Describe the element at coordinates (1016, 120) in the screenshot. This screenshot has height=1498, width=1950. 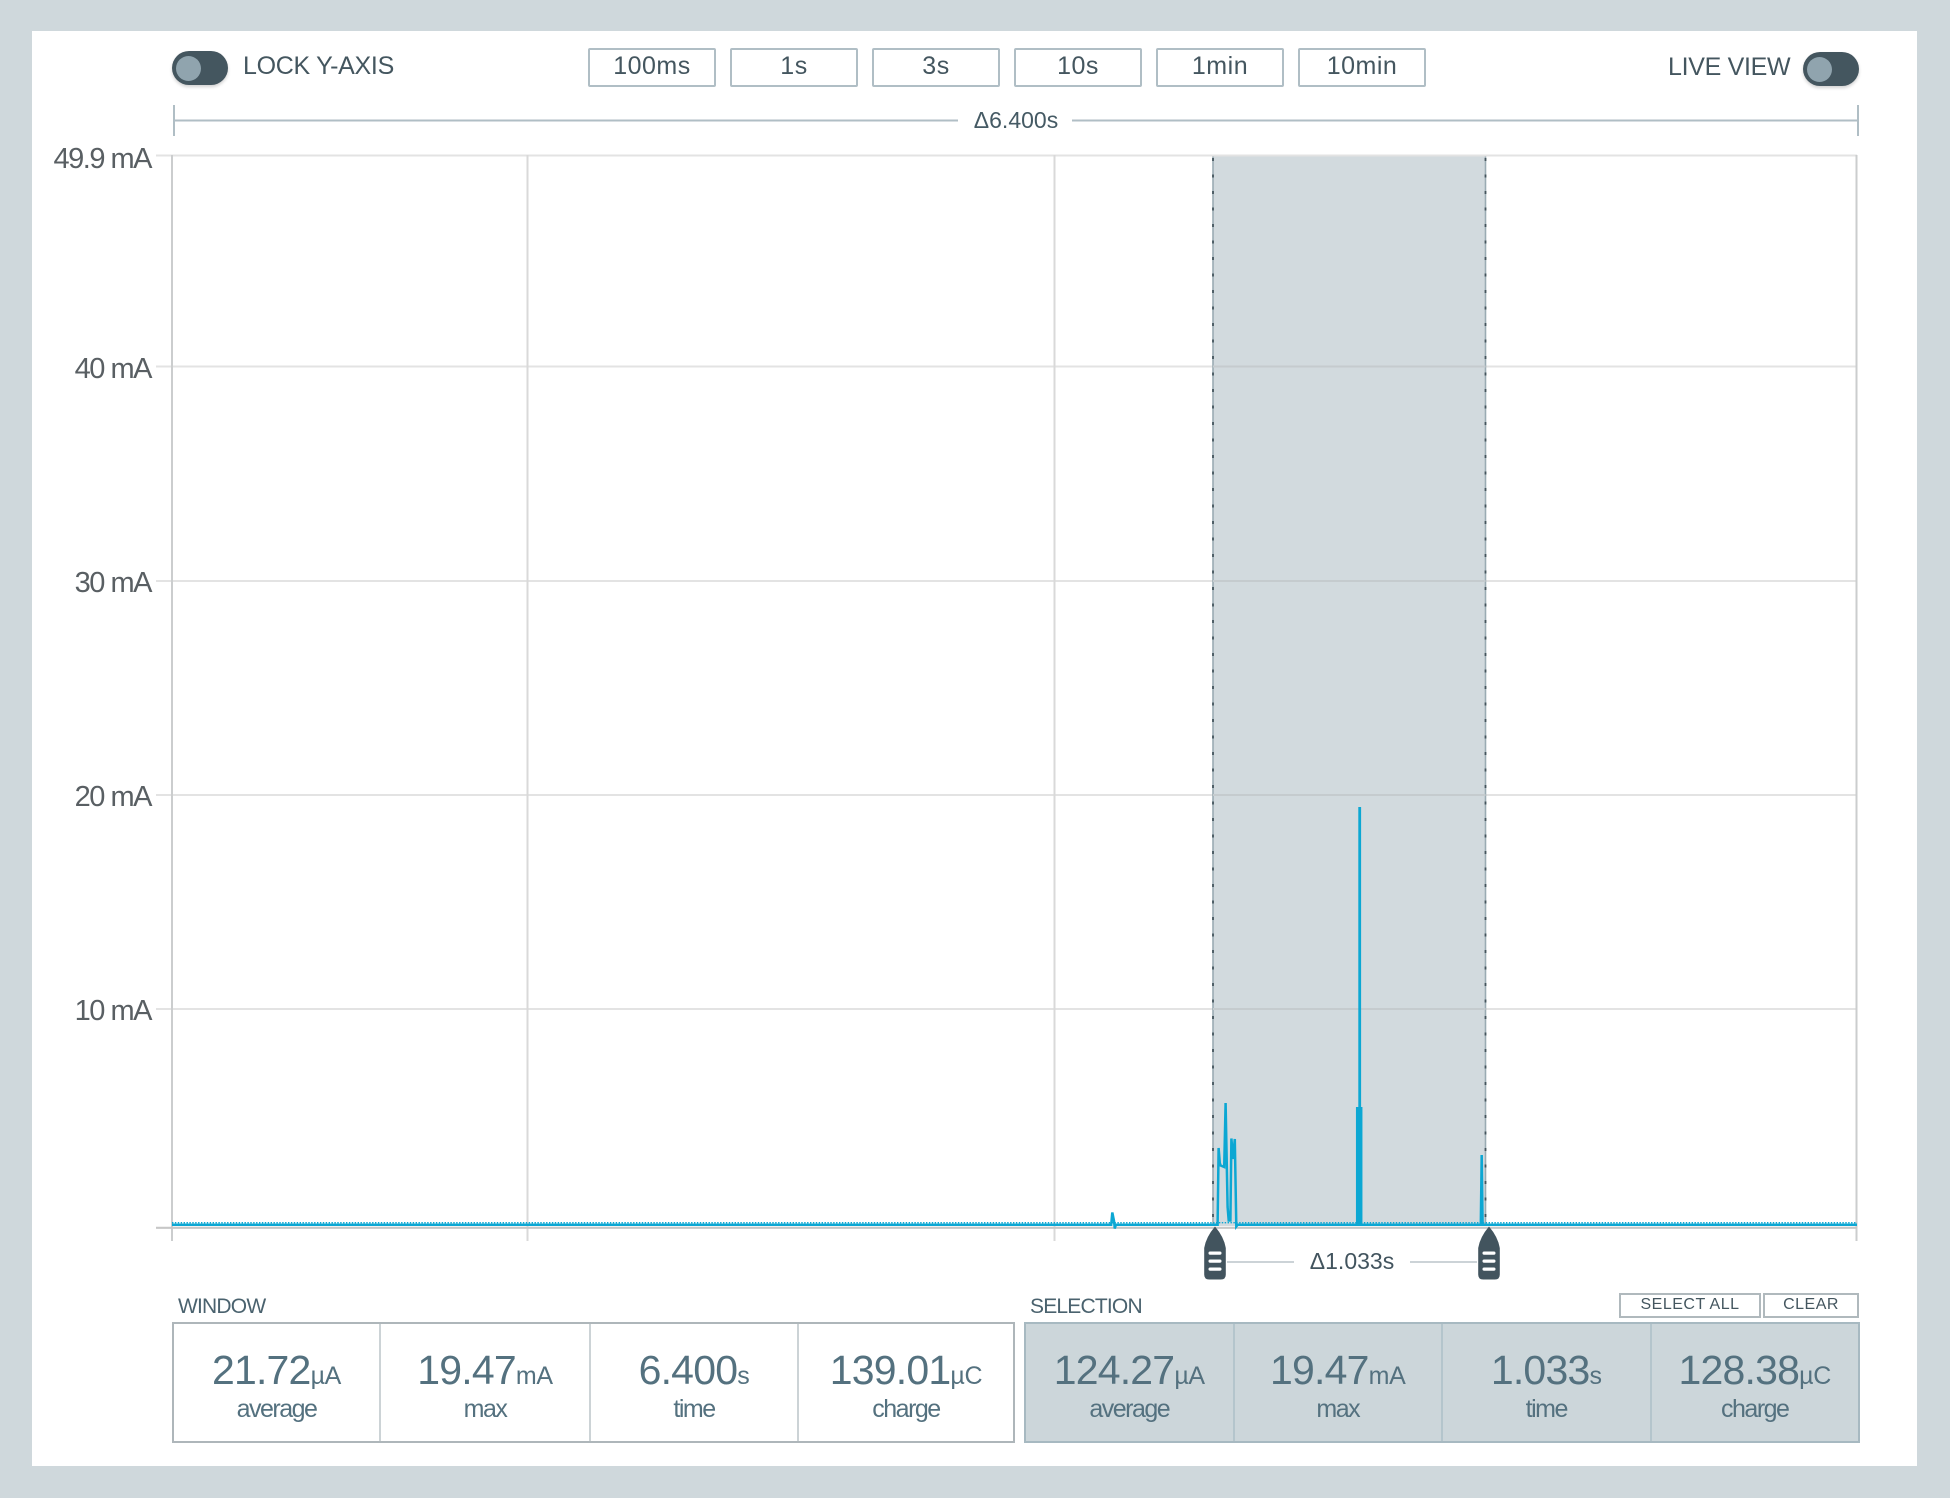
I see `svg-text: Δ6.400s` at that location.